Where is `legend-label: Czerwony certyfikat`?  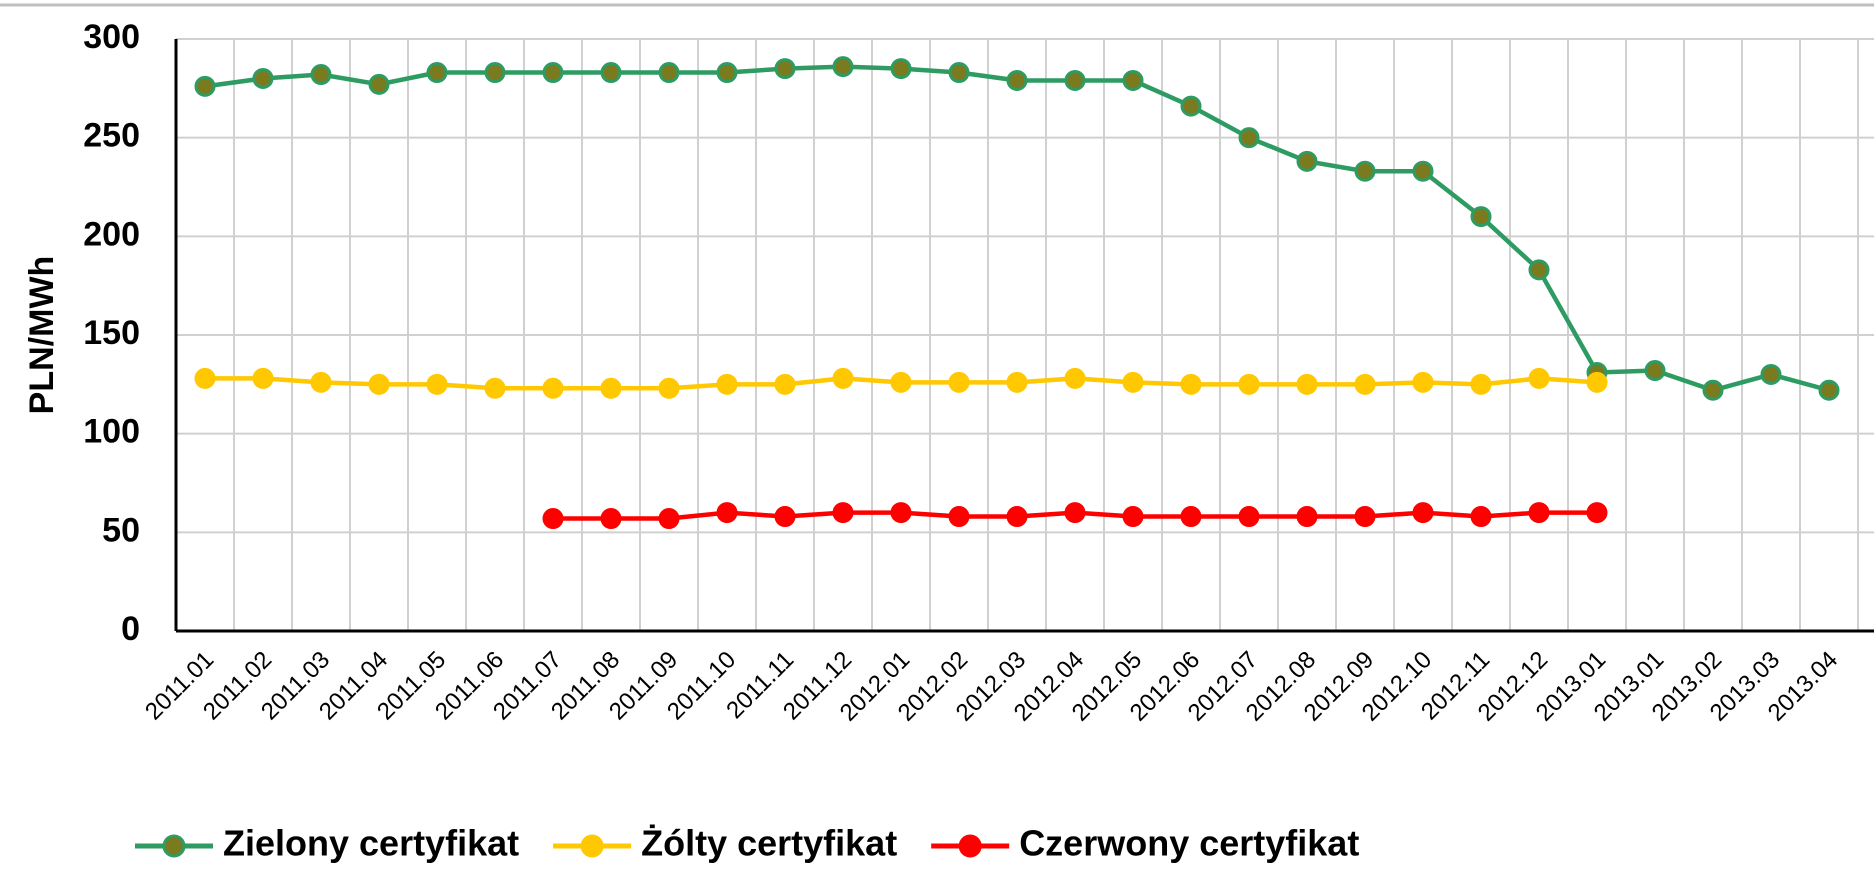
legend-label: Czerwony certyfikat is located at coordinates (1189, 843).